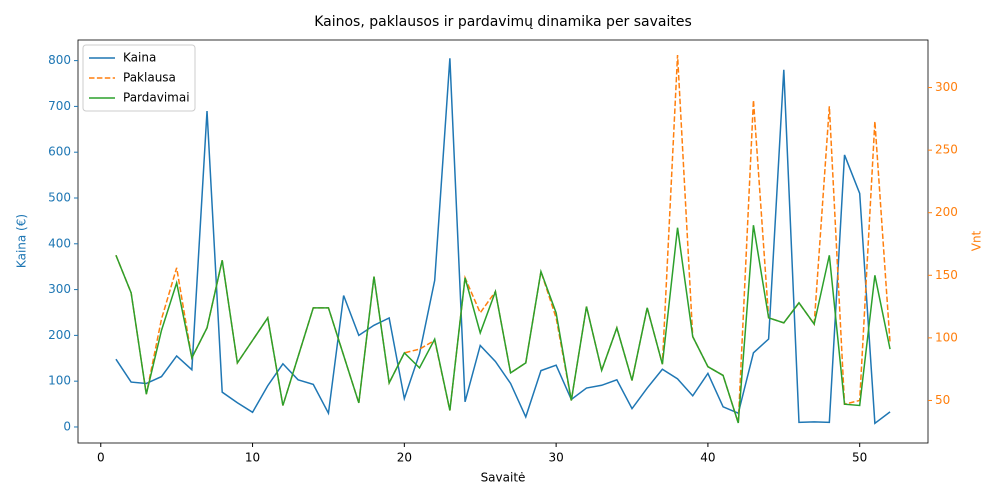 The image size is (1000, 500). I want to click on x-tick-label: 50, so click(859, 458).